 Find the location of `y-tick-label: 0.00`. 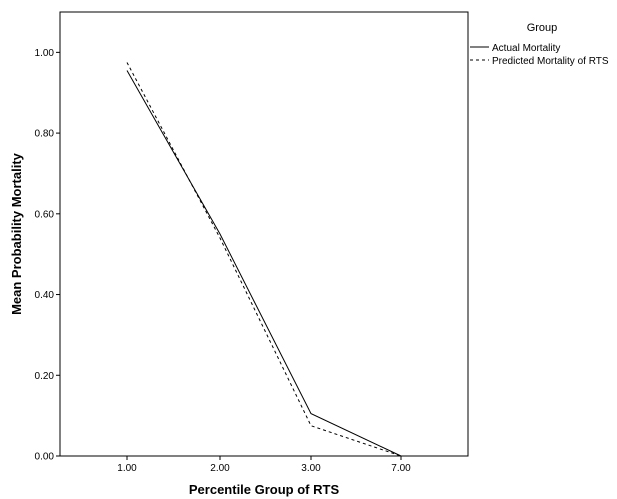

y-tick-label: 0.00 is located at coordinates (45, 457).